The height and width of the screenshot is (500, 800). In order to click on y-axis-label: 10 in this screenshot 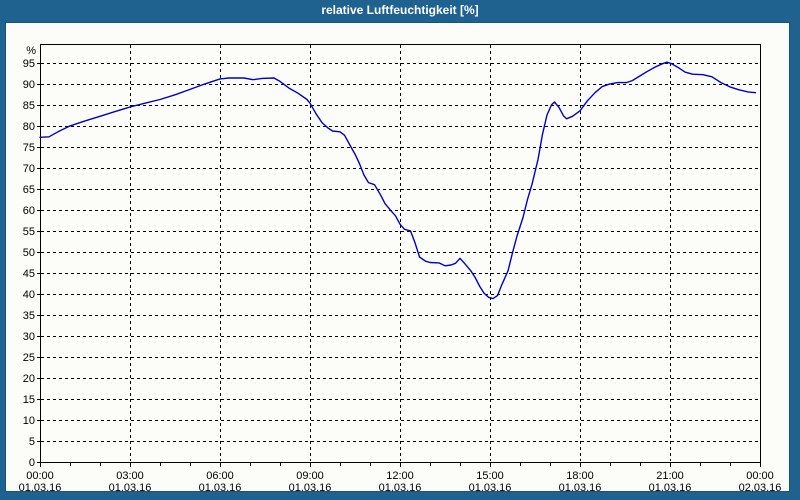, I will do `click(29, 421)`.